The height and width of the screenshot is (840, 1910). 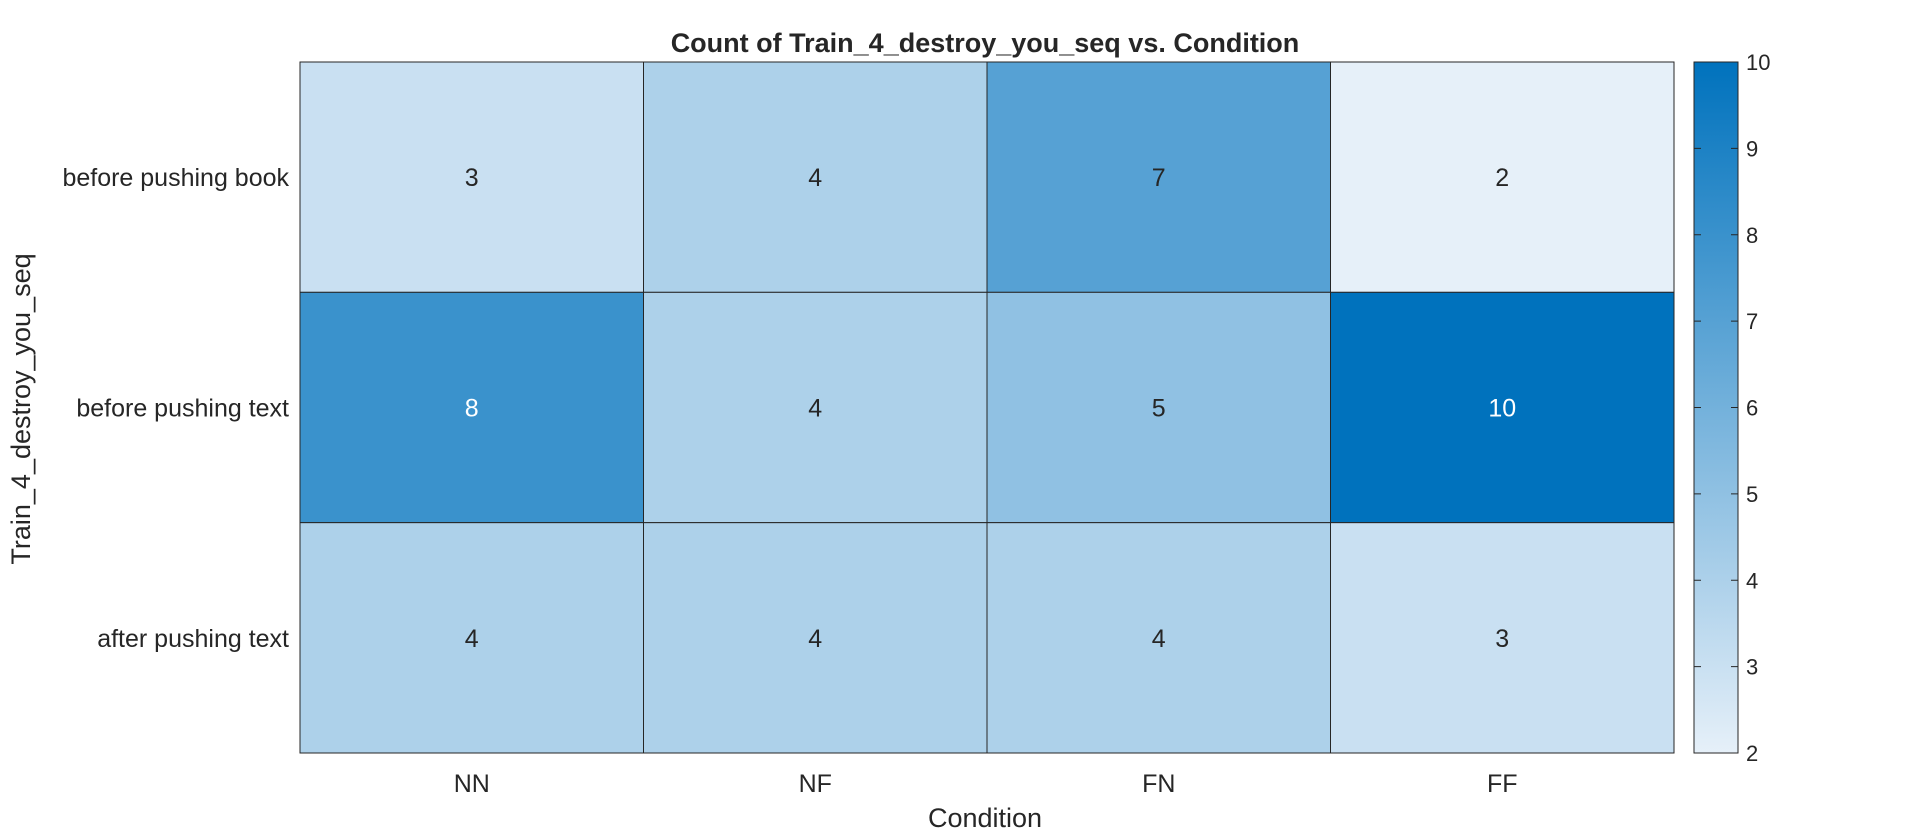 I want to click on cell-value-label: 7, so click(x=1159, y=178).